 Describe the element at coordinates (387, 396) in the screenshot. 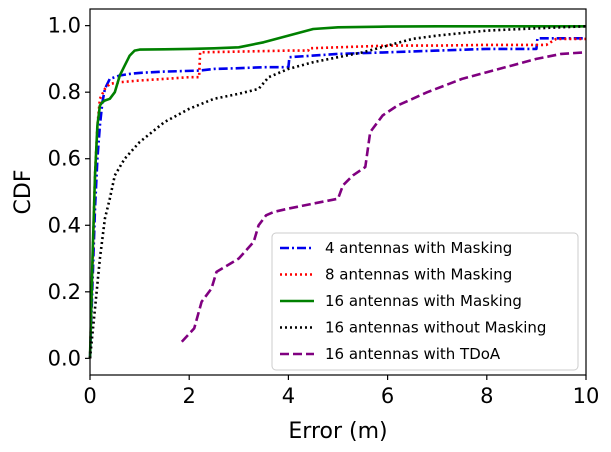

I see `x-tick-label: 6` at that location.